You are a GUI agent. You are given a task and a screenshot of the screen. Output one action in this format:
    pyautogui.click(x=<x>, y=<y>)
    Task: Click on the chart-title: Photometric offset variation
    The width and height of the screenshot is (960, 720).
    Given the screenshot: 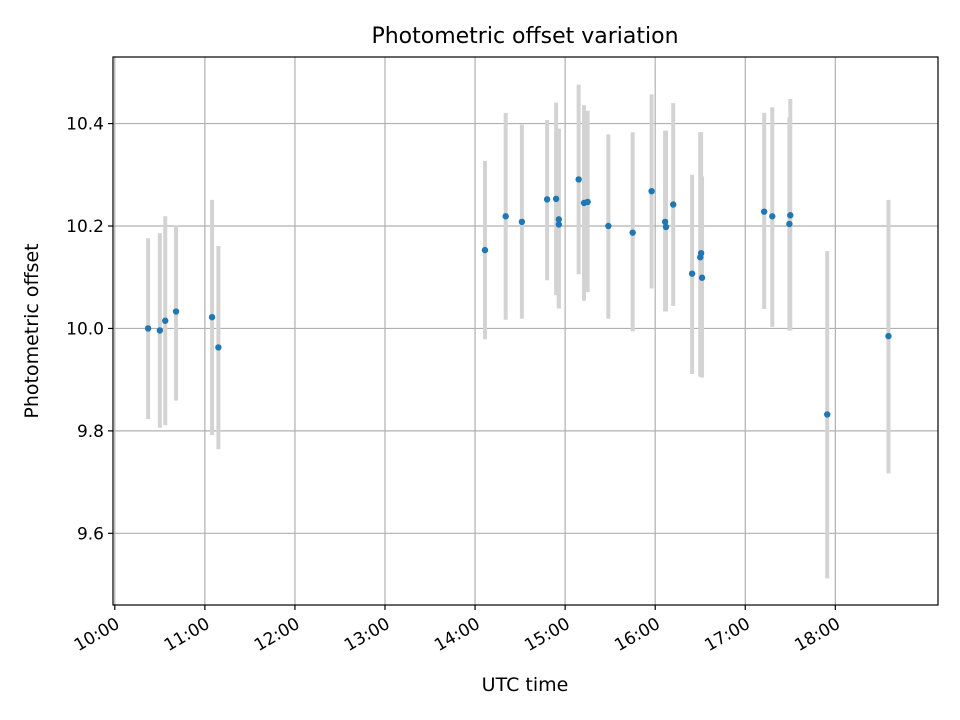 What is the action you would take?
    pyautogui.click(x=524, y=36)
    